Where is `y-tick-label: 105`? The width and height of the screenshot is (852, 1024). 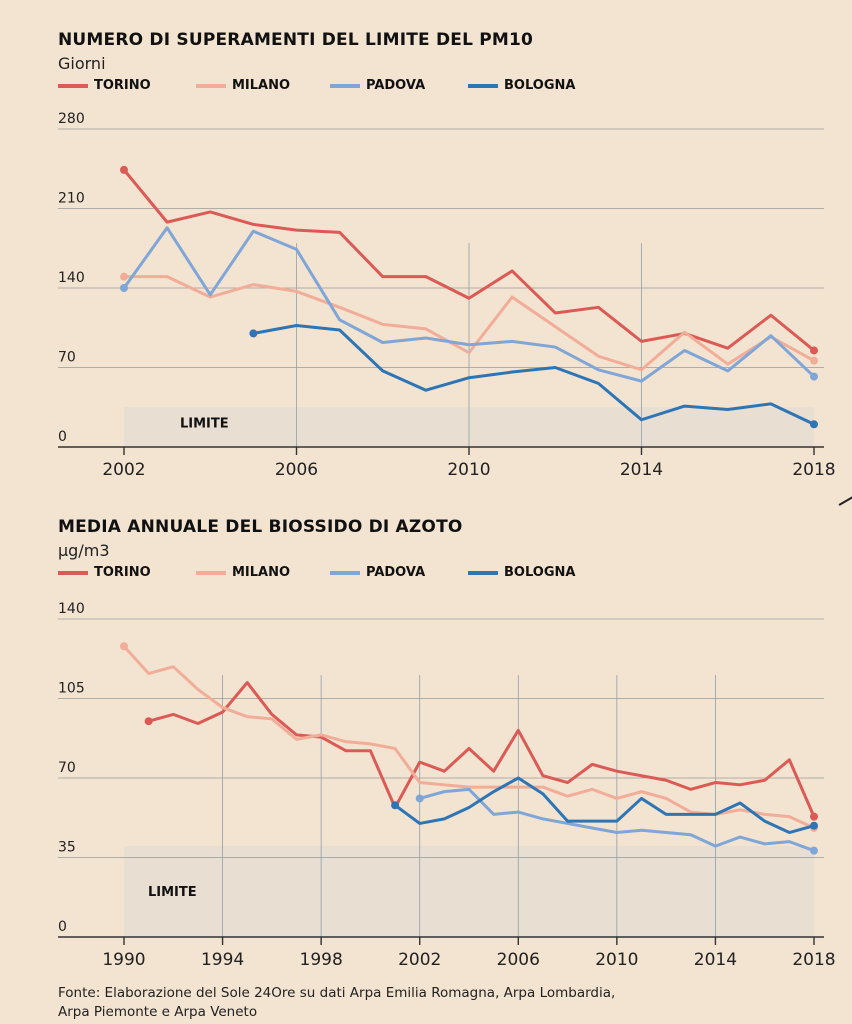
y-tick-label: 105 is located at coordinates (71, 689).